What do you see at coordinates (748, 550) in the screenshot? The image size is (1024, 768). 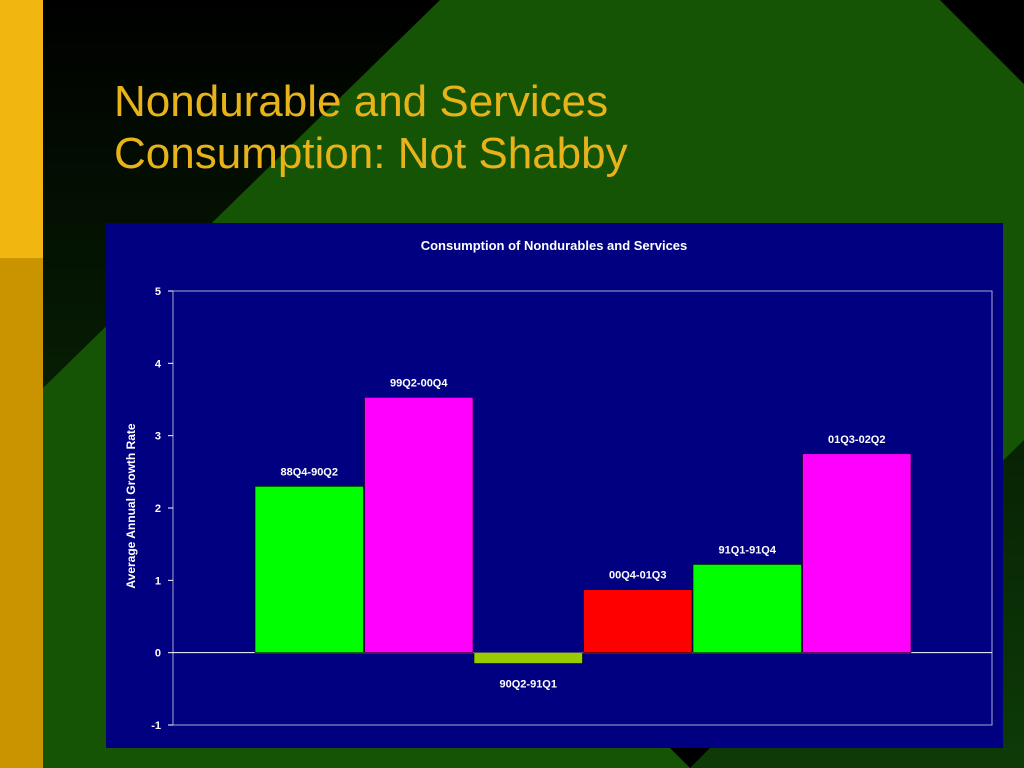 I see `bar-label: 91Q1-91Q4` at bounding box center [748, 550].